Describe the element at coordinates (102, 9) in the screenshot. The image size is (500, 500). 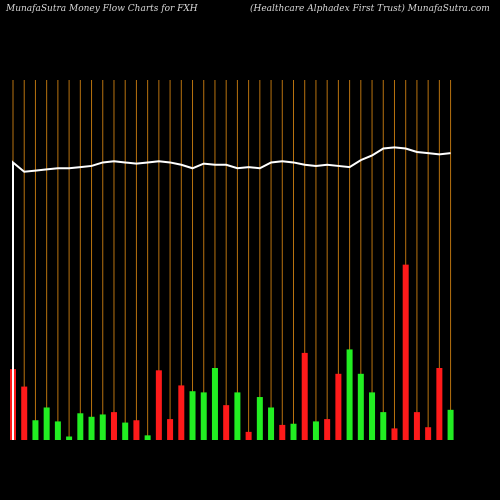
I see `chart-title: MunafaSutra Money Flow Charts for FXH` at that location.